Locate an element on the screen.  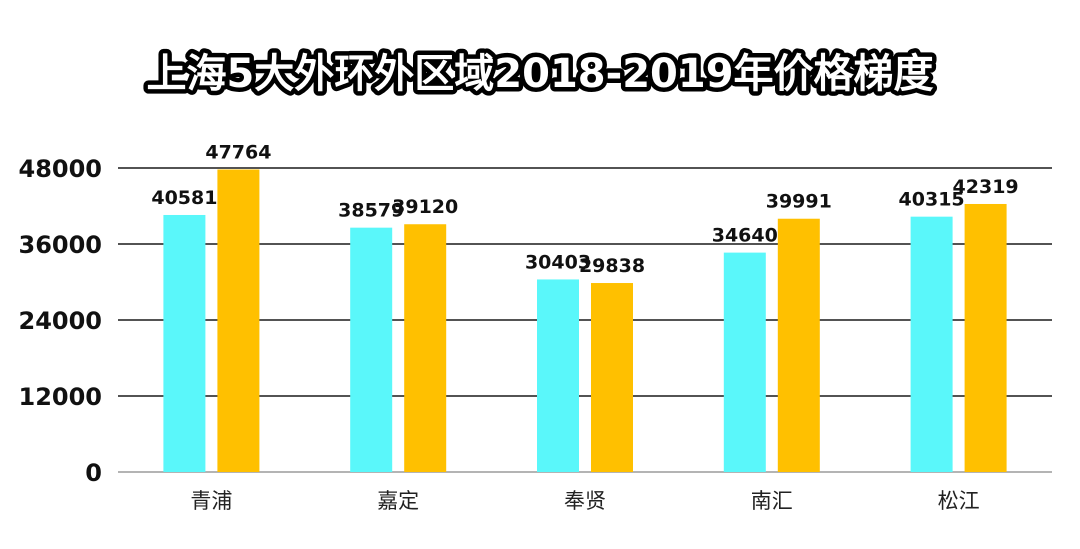
bar-嘉定-0 is located at coordinates (371, 349).